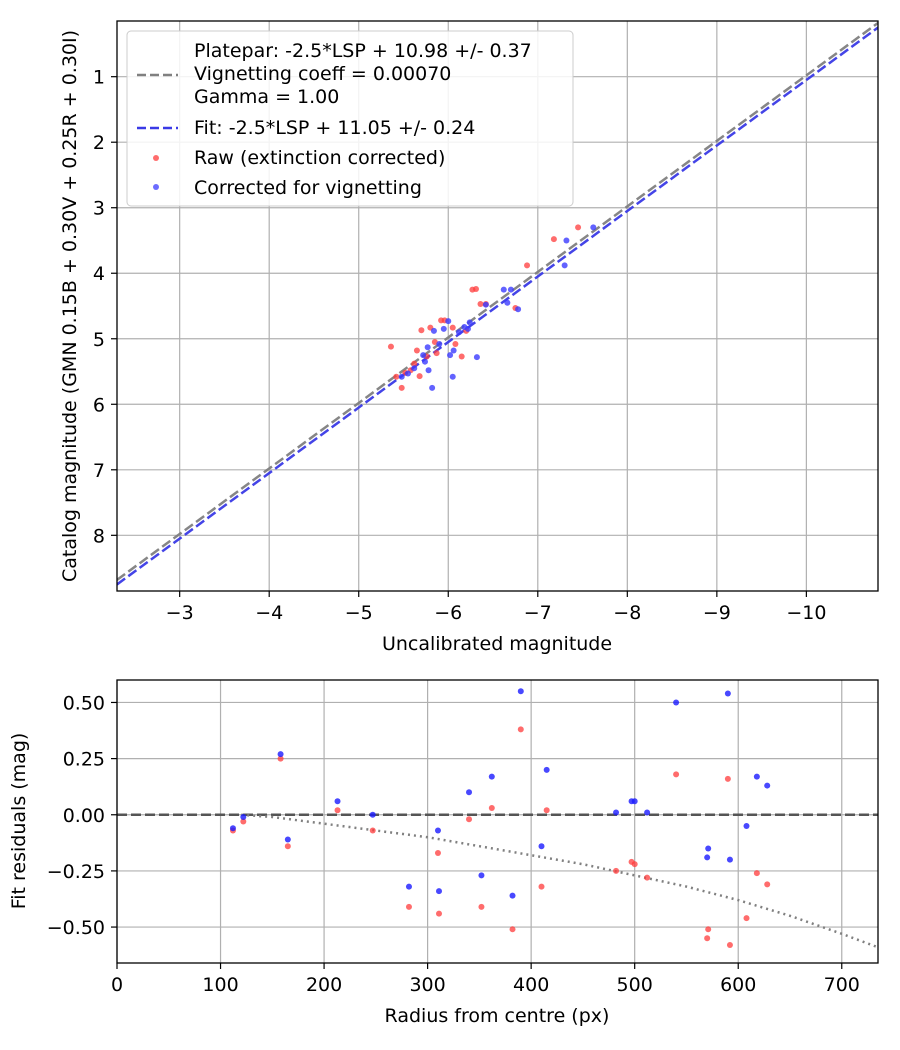  What do you see at coordinates (84, 760) in the screenshot?
I see `bottom-y-tick-label: 0.25` at bounding box center [84, 760].